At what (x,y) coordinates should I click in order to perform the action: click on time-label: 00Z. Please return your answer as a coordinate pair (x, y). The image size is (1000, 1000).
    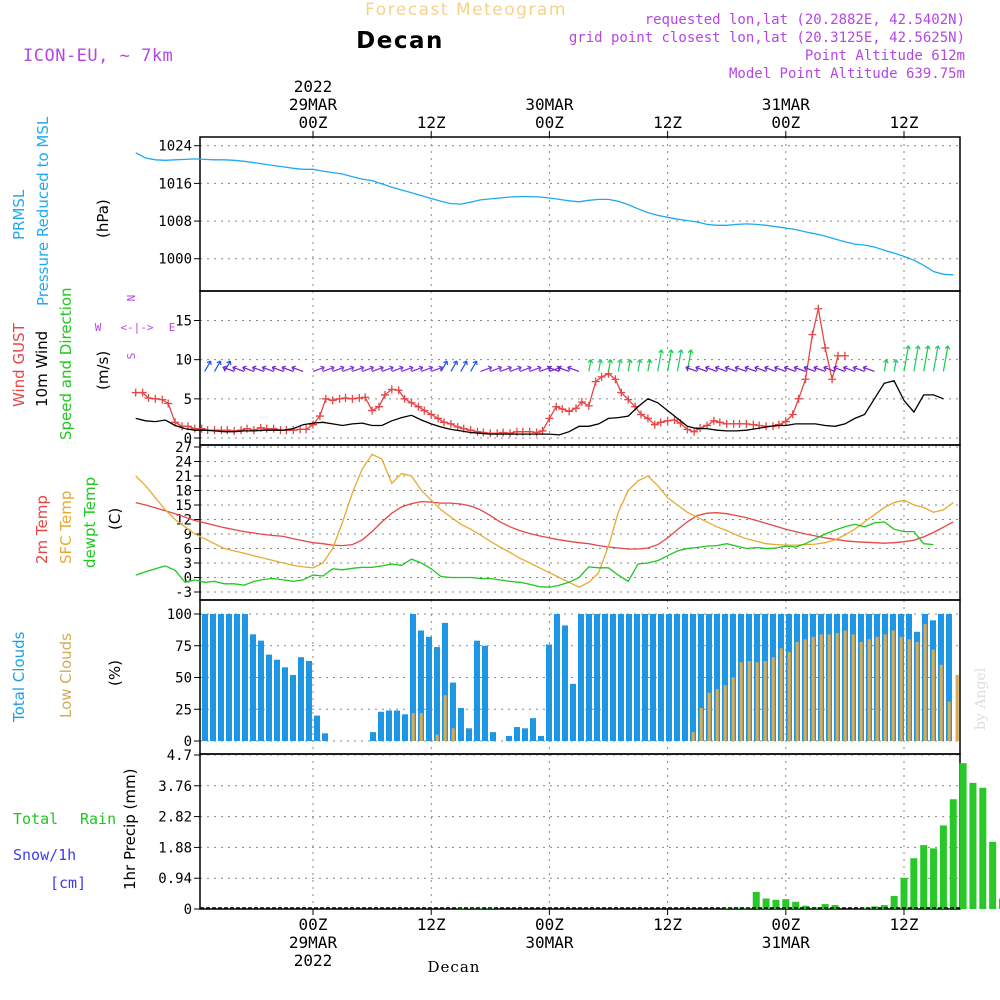
    Looking at the image, I should click on (785, 122).